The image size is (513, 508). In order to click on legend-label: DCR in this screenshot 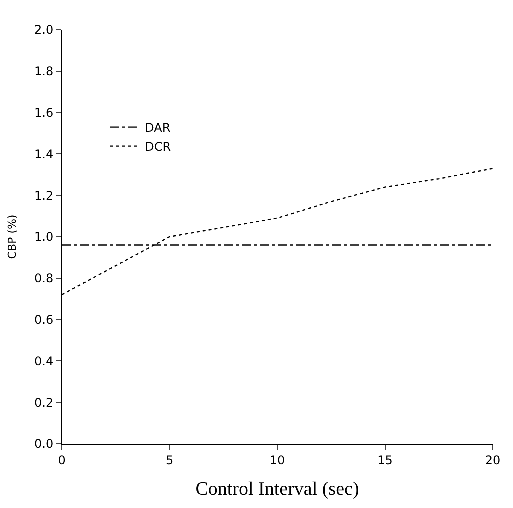, I will do `click(158, 147)`.